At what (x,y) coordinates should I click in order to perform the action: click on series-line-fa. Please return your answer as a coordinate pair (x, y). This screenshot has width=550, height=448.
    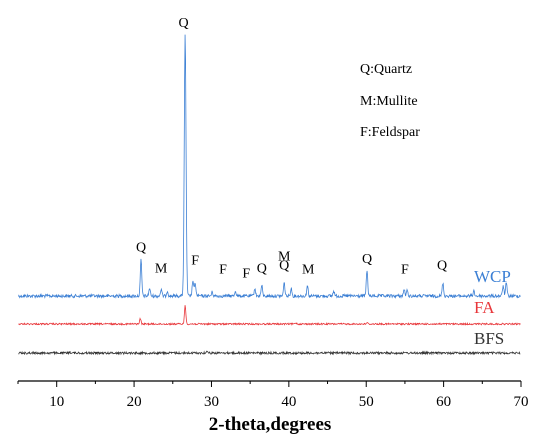
    Looking at the image, I should click on (269, 316).